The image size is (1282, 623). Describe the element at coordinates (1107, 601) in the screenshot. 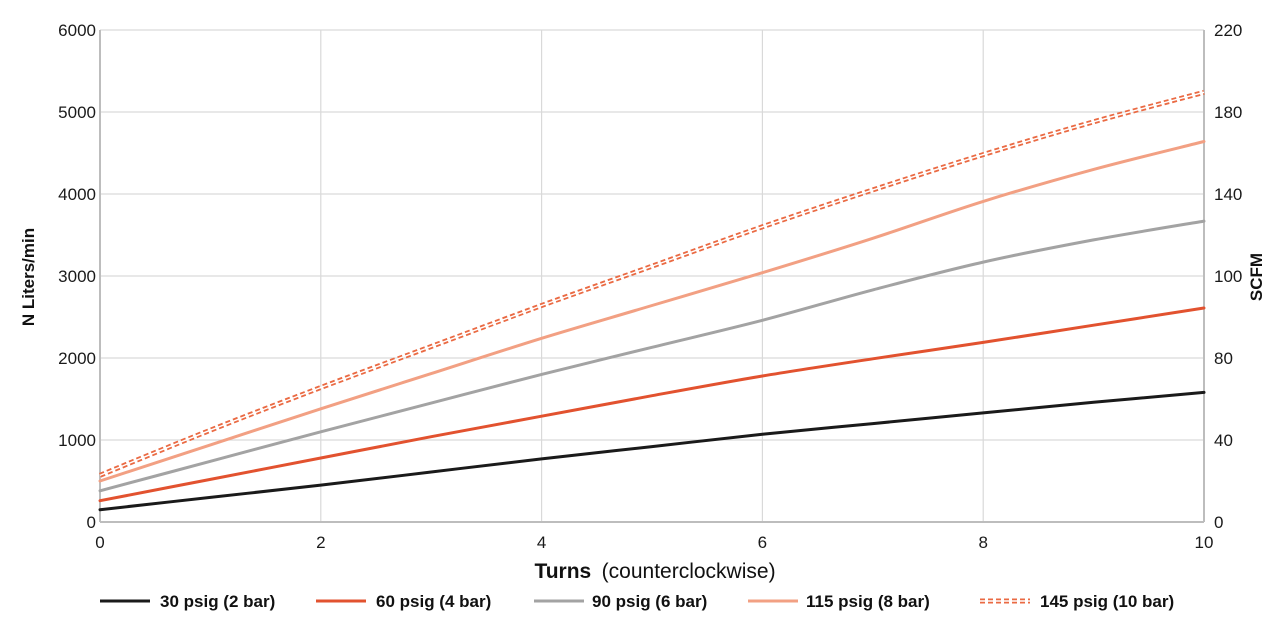

I see `legend-label: 145 psig (10 bar)` at that location.